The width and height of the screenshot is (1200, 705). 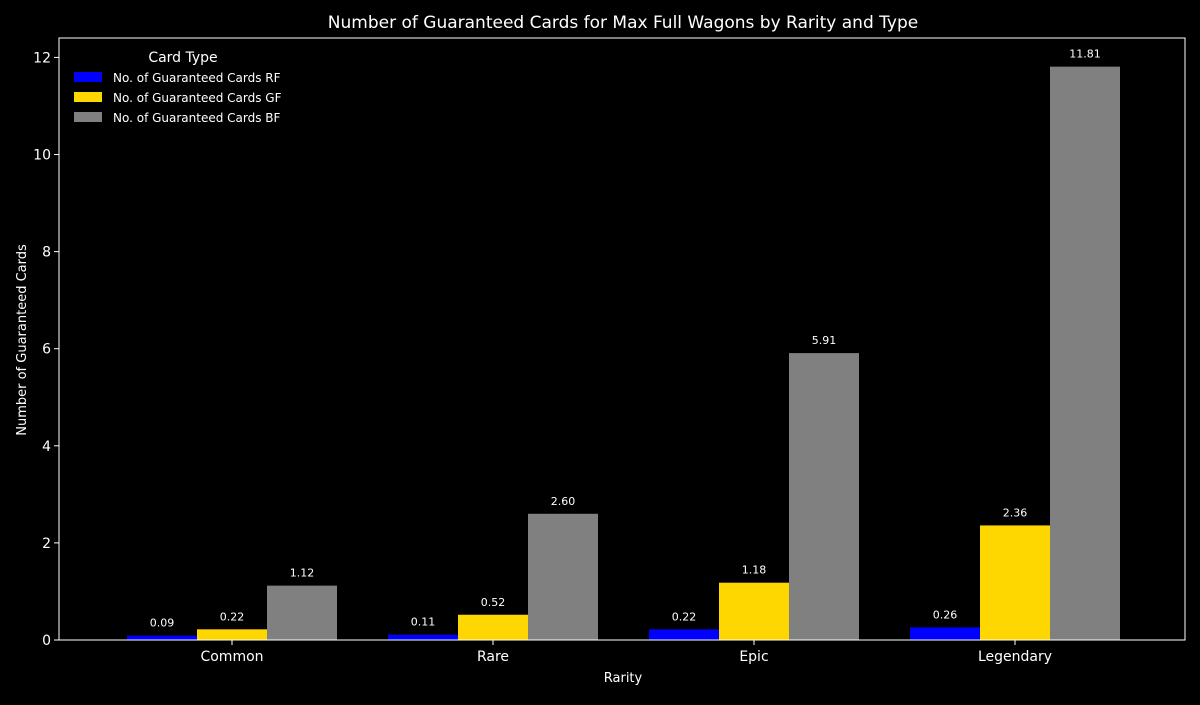 I want to click on y-tick-label: 6, so click(x=46, y=350).